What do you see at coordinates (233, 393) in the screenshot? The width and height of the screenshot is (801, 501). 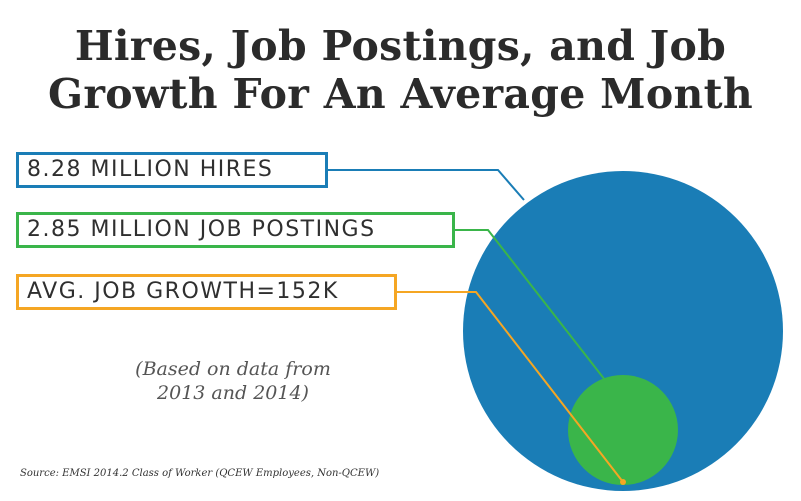 I see `note-line-2: 2013 and 2014)` at bounding box center [233, 393].